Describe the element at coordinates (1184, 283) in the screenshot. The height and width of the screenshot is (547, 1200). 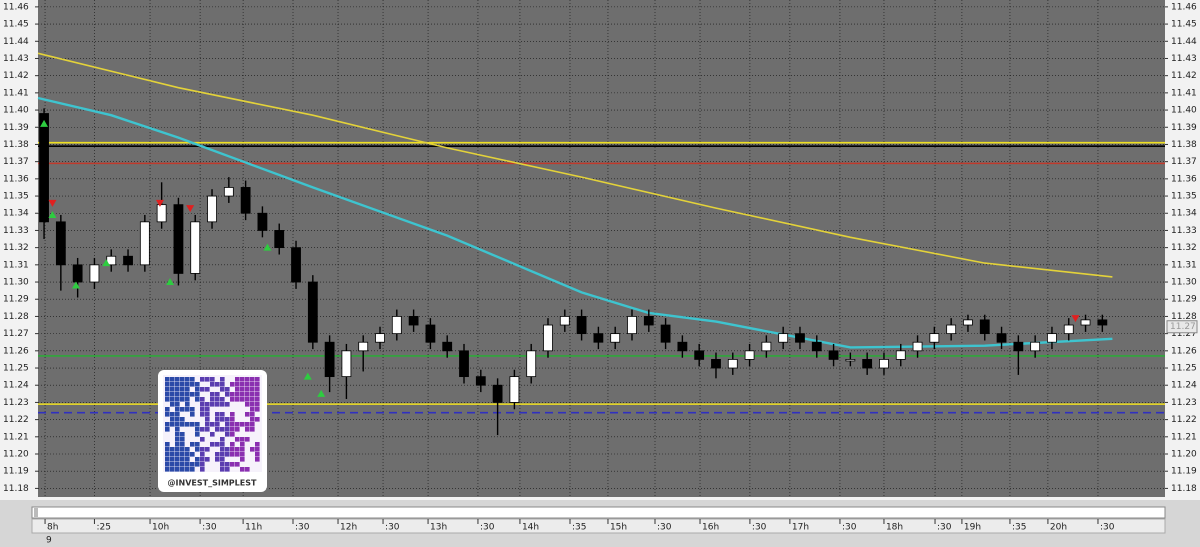
I see `y-tick-label: 11.30` at that location.